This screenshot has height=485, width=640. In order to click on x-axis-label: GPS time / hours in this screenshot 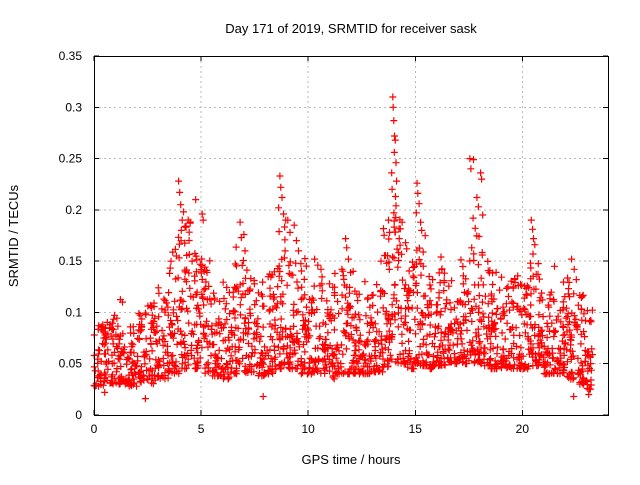, I will do `click(351, 459)`.